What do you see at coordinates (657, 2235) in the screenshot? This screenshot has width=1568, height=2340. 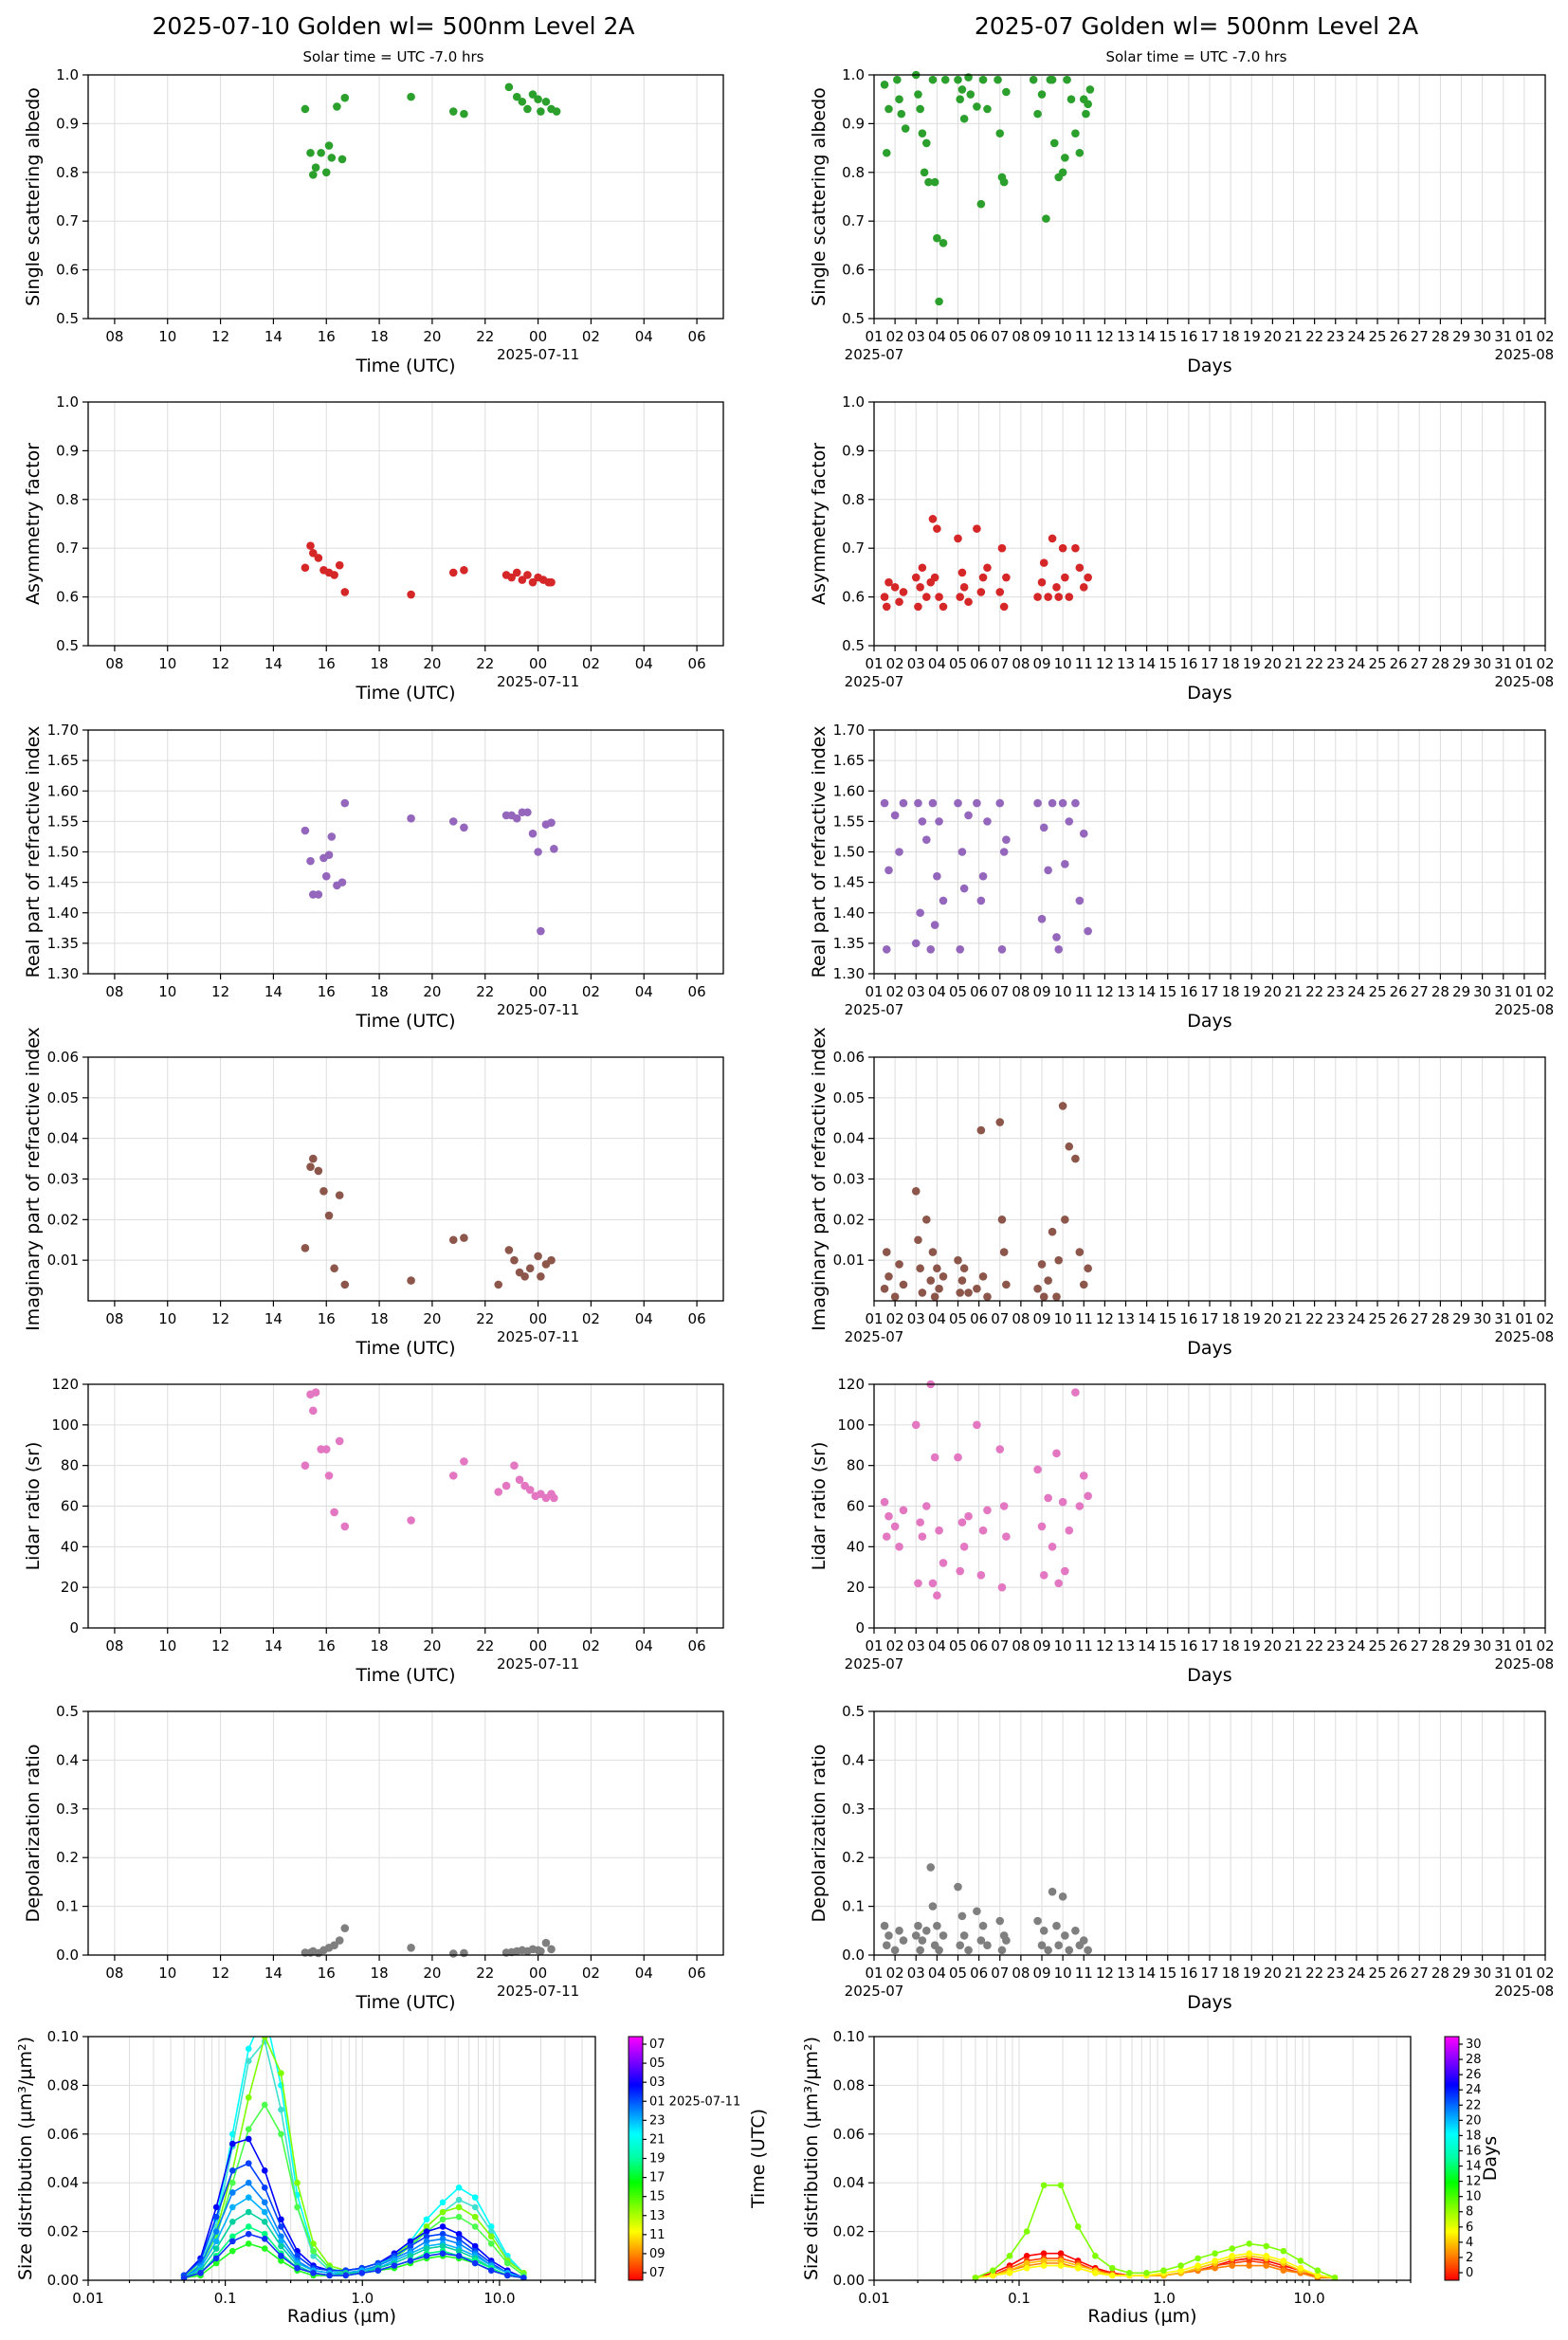 I see `colorbar-tick-label: 11` at bounding box center [657, 2235].